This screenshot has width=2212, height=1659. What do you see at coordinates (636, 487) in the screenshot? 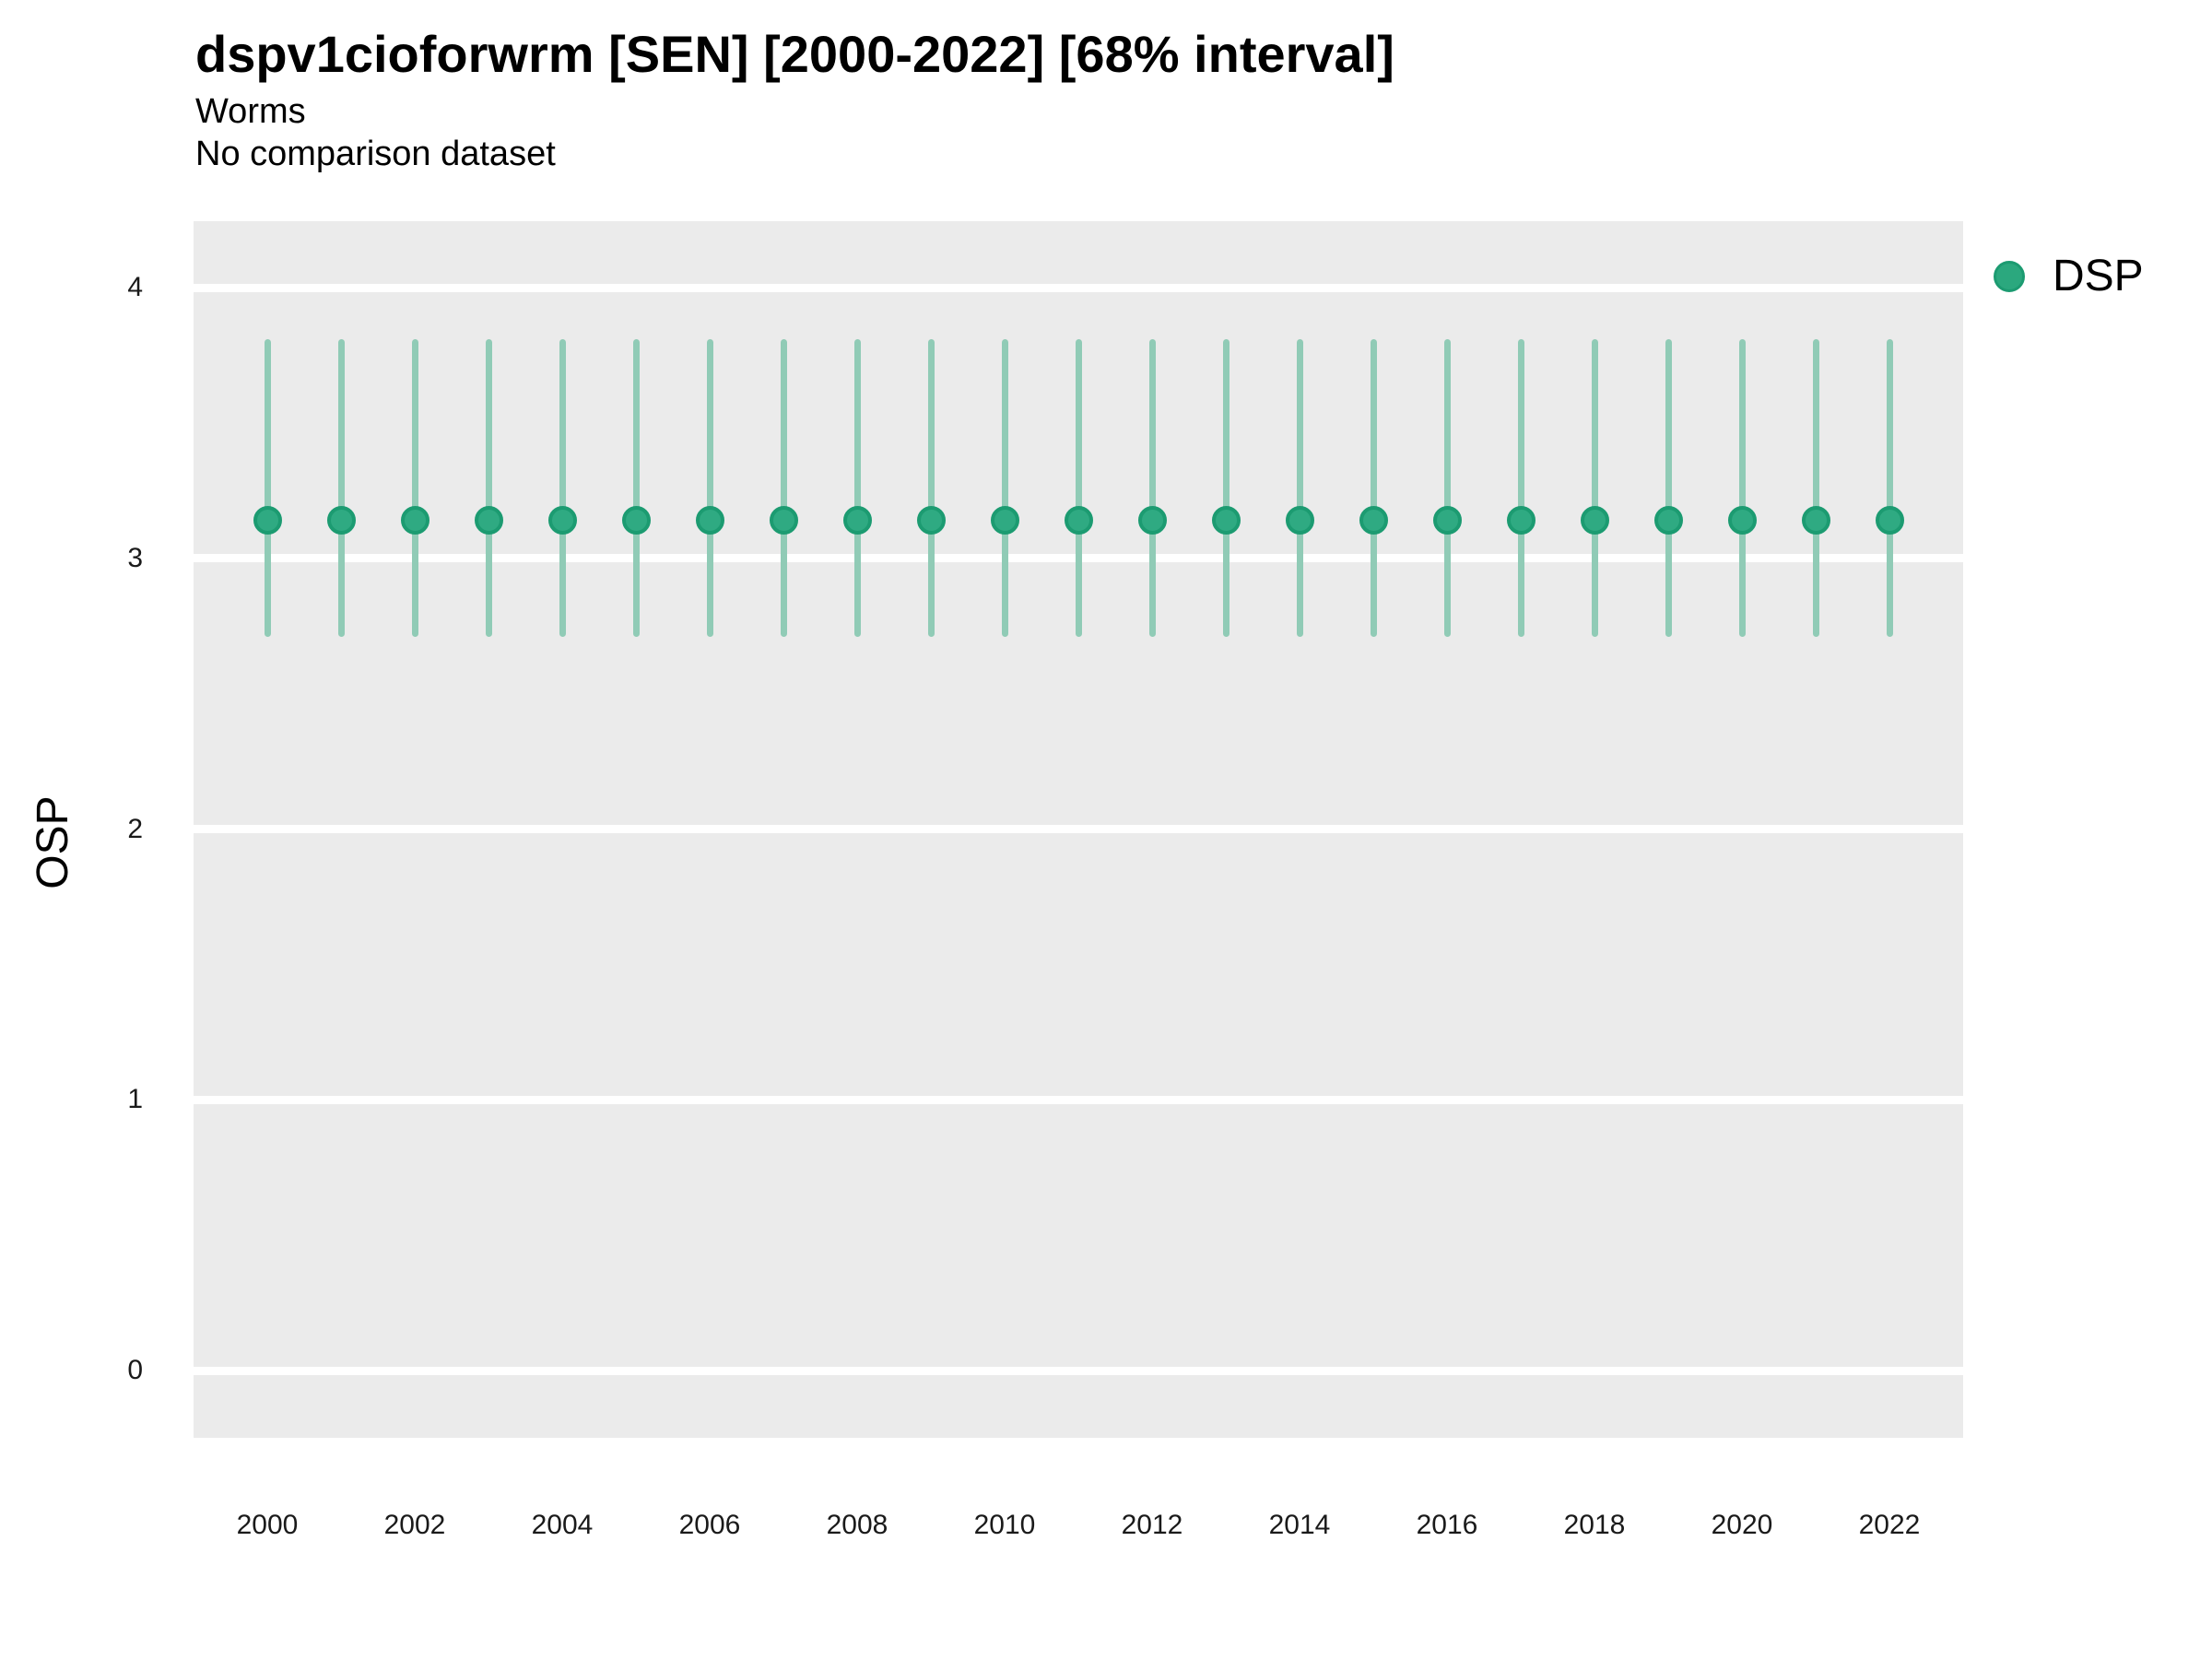
I see `errorbar-2005` at bounding box center [636, 487].